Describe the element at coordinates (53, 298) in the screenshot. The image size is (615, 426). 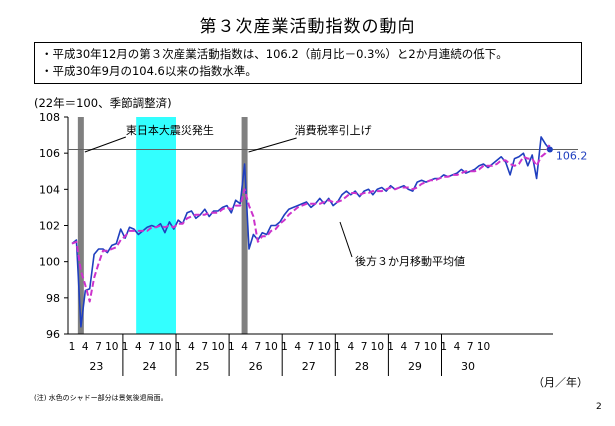
I see `y-tick-label: 98` at that location.